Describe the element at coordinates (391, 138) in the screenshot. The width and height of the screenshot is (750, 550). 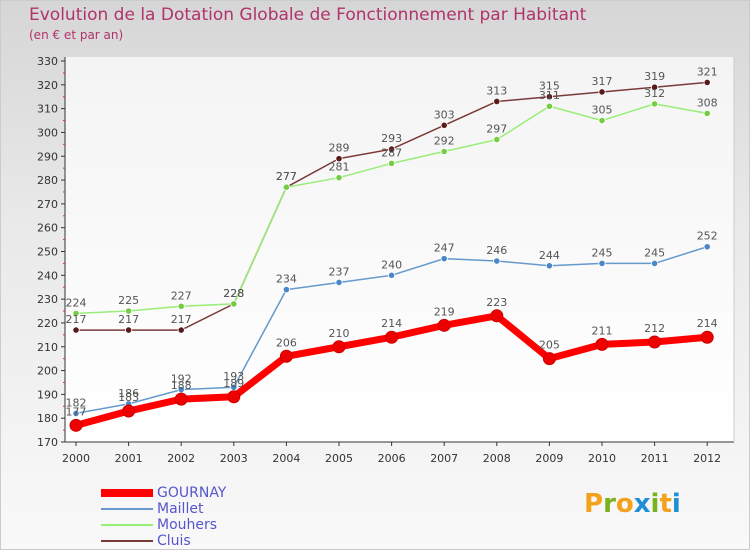
I see `data-label: 293` at that location.